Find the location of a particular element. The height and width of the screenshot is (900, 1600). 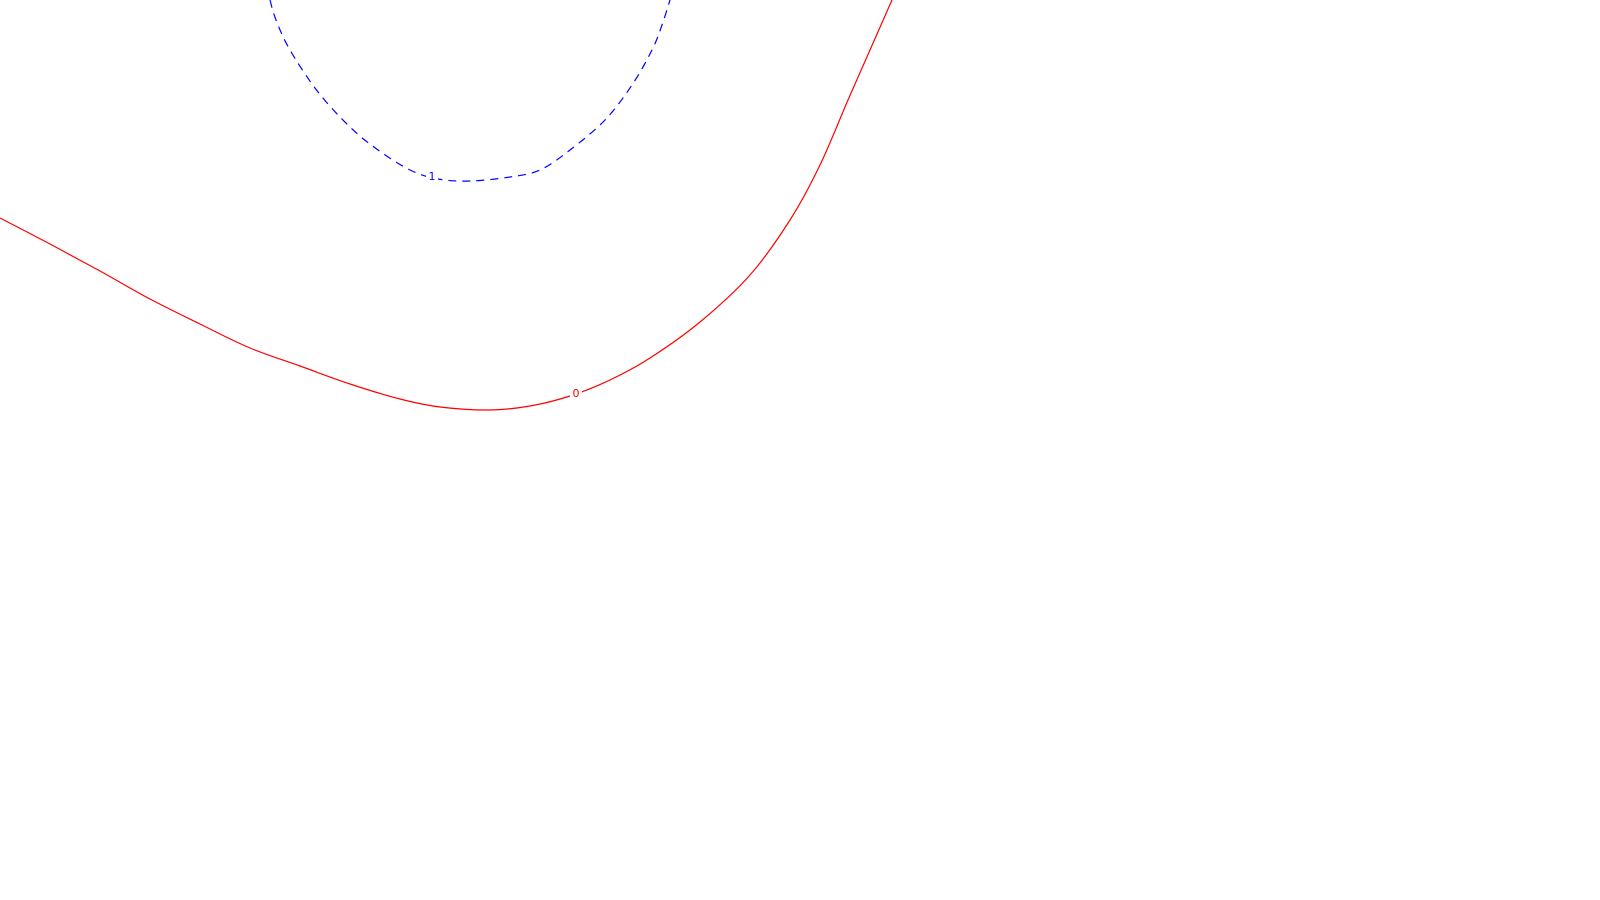

contour-label-1: 1 is located at coordinates (432, 176).